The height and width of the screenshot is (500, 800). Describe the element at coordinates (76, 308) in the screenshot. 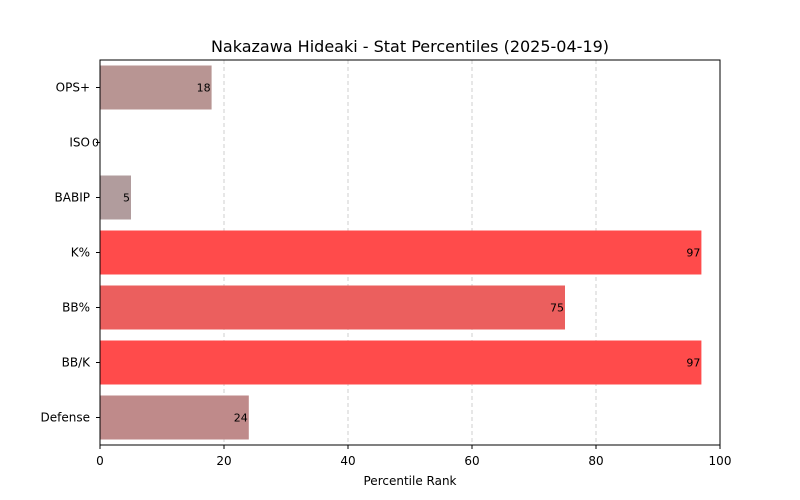

I see `y-tick-label: BB%` at that location.